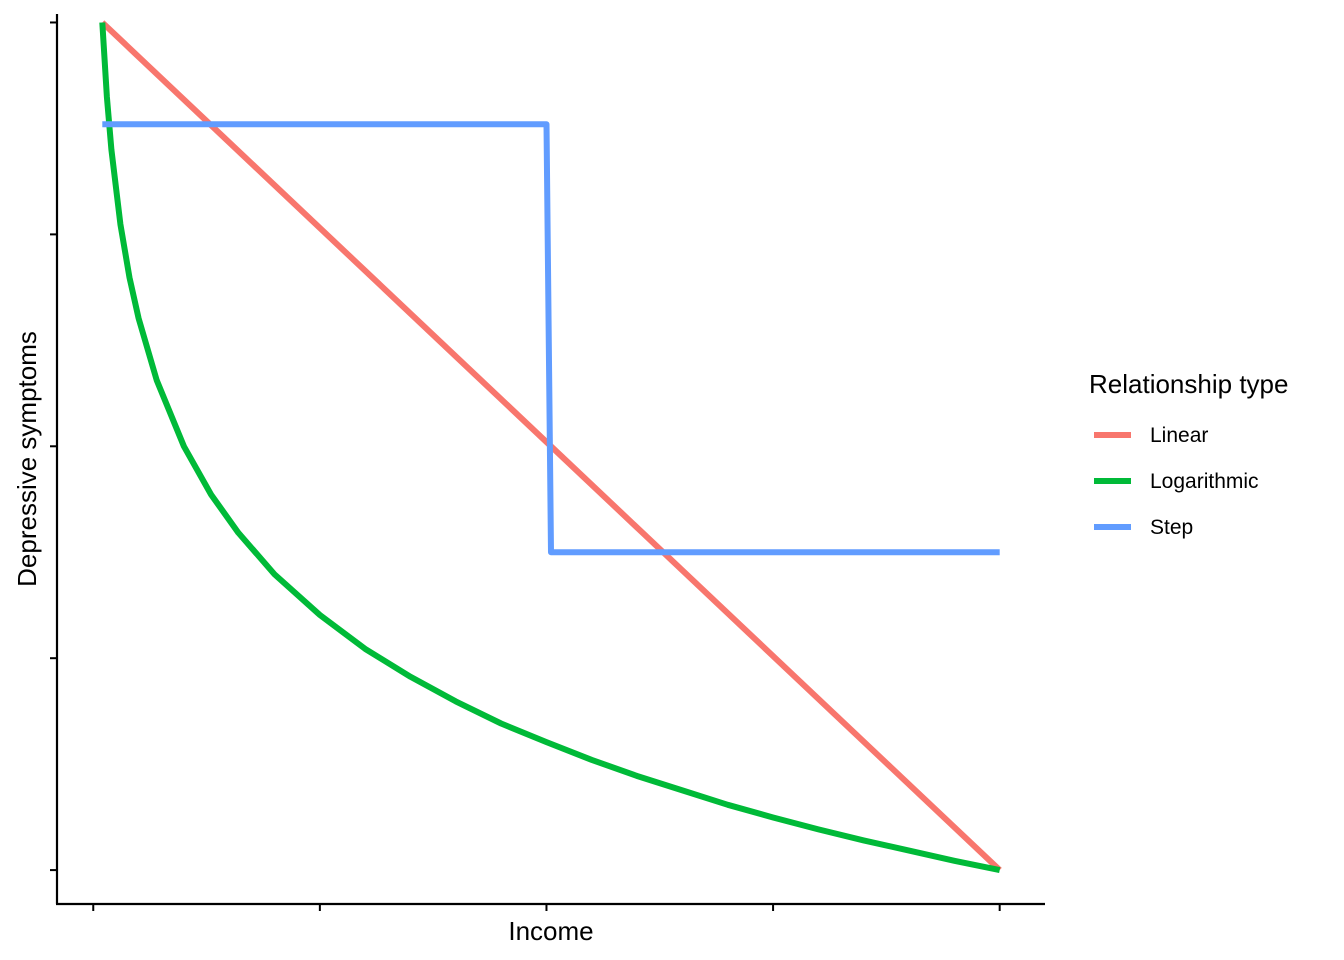 Image resolution: width=1344 pixels, height=960 pixels. What do you see at coordinates (1171, 527) in the screenshot?
I see `legend-label-step: Step` at bounding box center [1171, 527].